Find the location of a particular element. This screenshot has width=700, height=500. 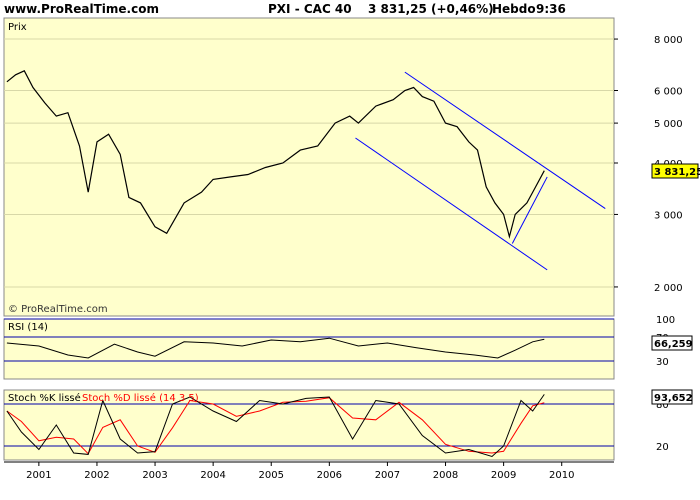

instrument-name: PXI - CAC 40 is located at coordinates (310, 9).